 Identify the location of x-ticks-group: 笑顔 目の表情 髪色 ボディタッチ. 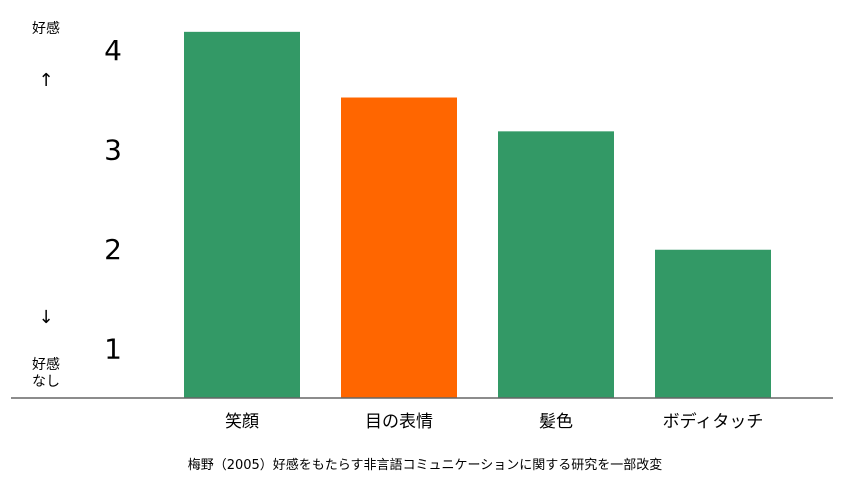
(494, 421).